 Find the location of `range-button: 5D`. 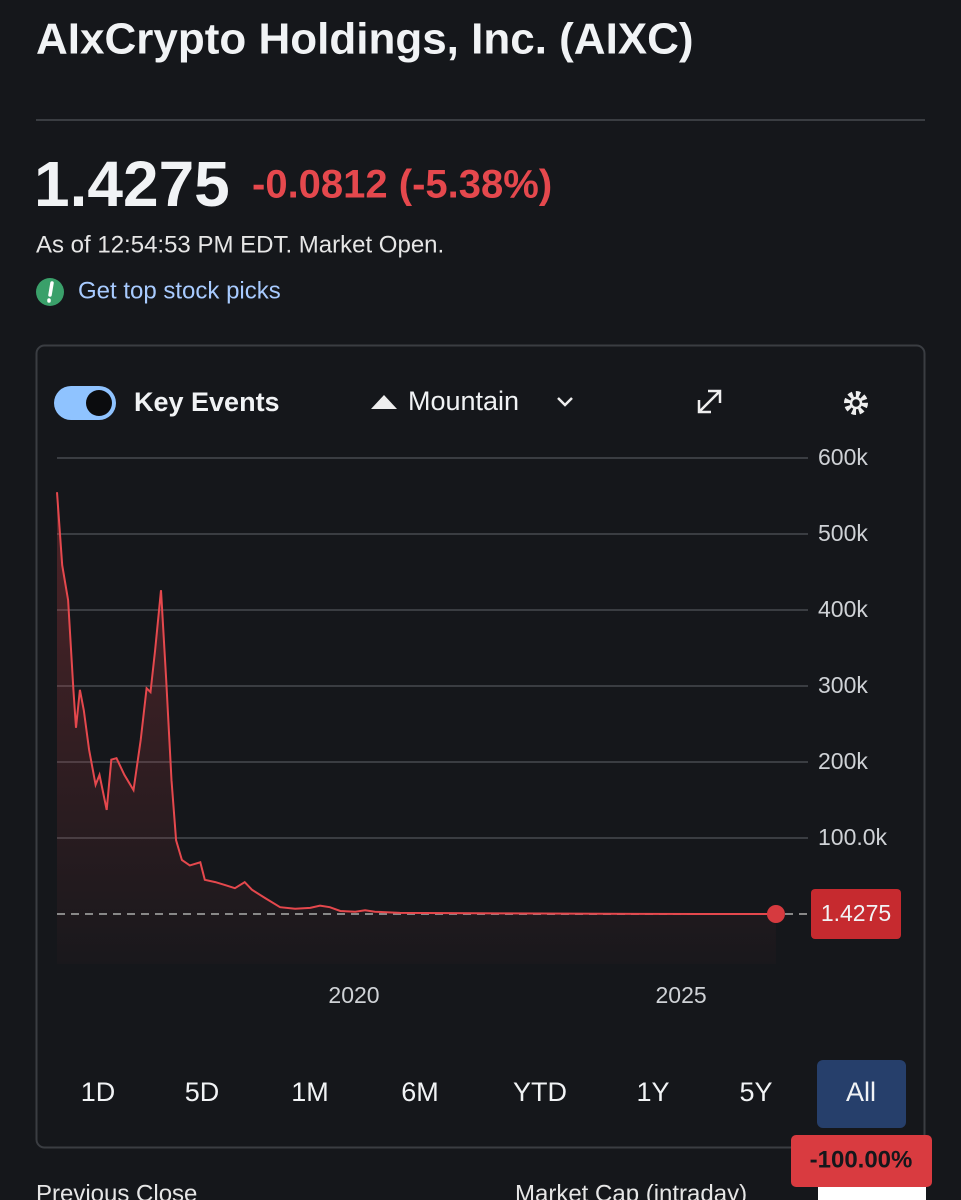

range-button: 5D is located at coordinates (202, 1092).